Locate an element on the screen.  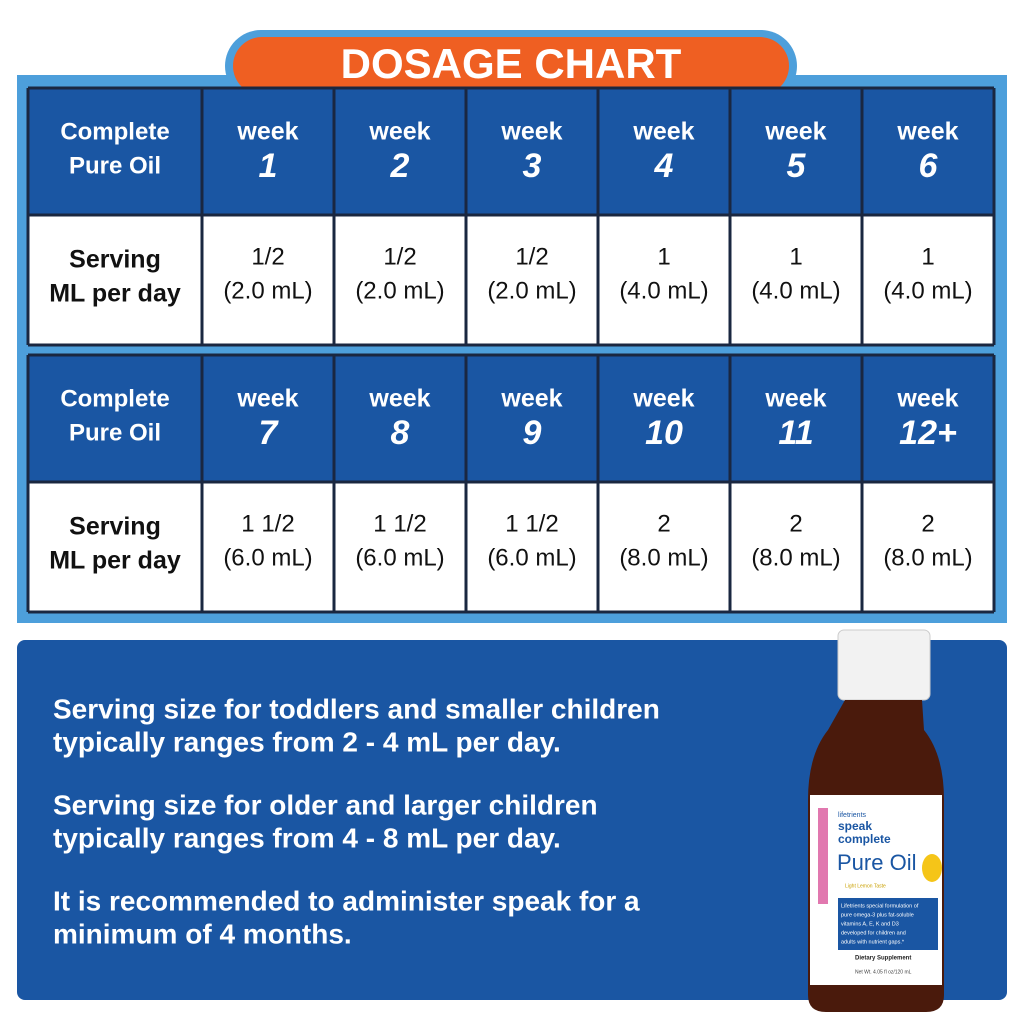
supplement: Dietary Supplement is located at coordinates (883, 959).